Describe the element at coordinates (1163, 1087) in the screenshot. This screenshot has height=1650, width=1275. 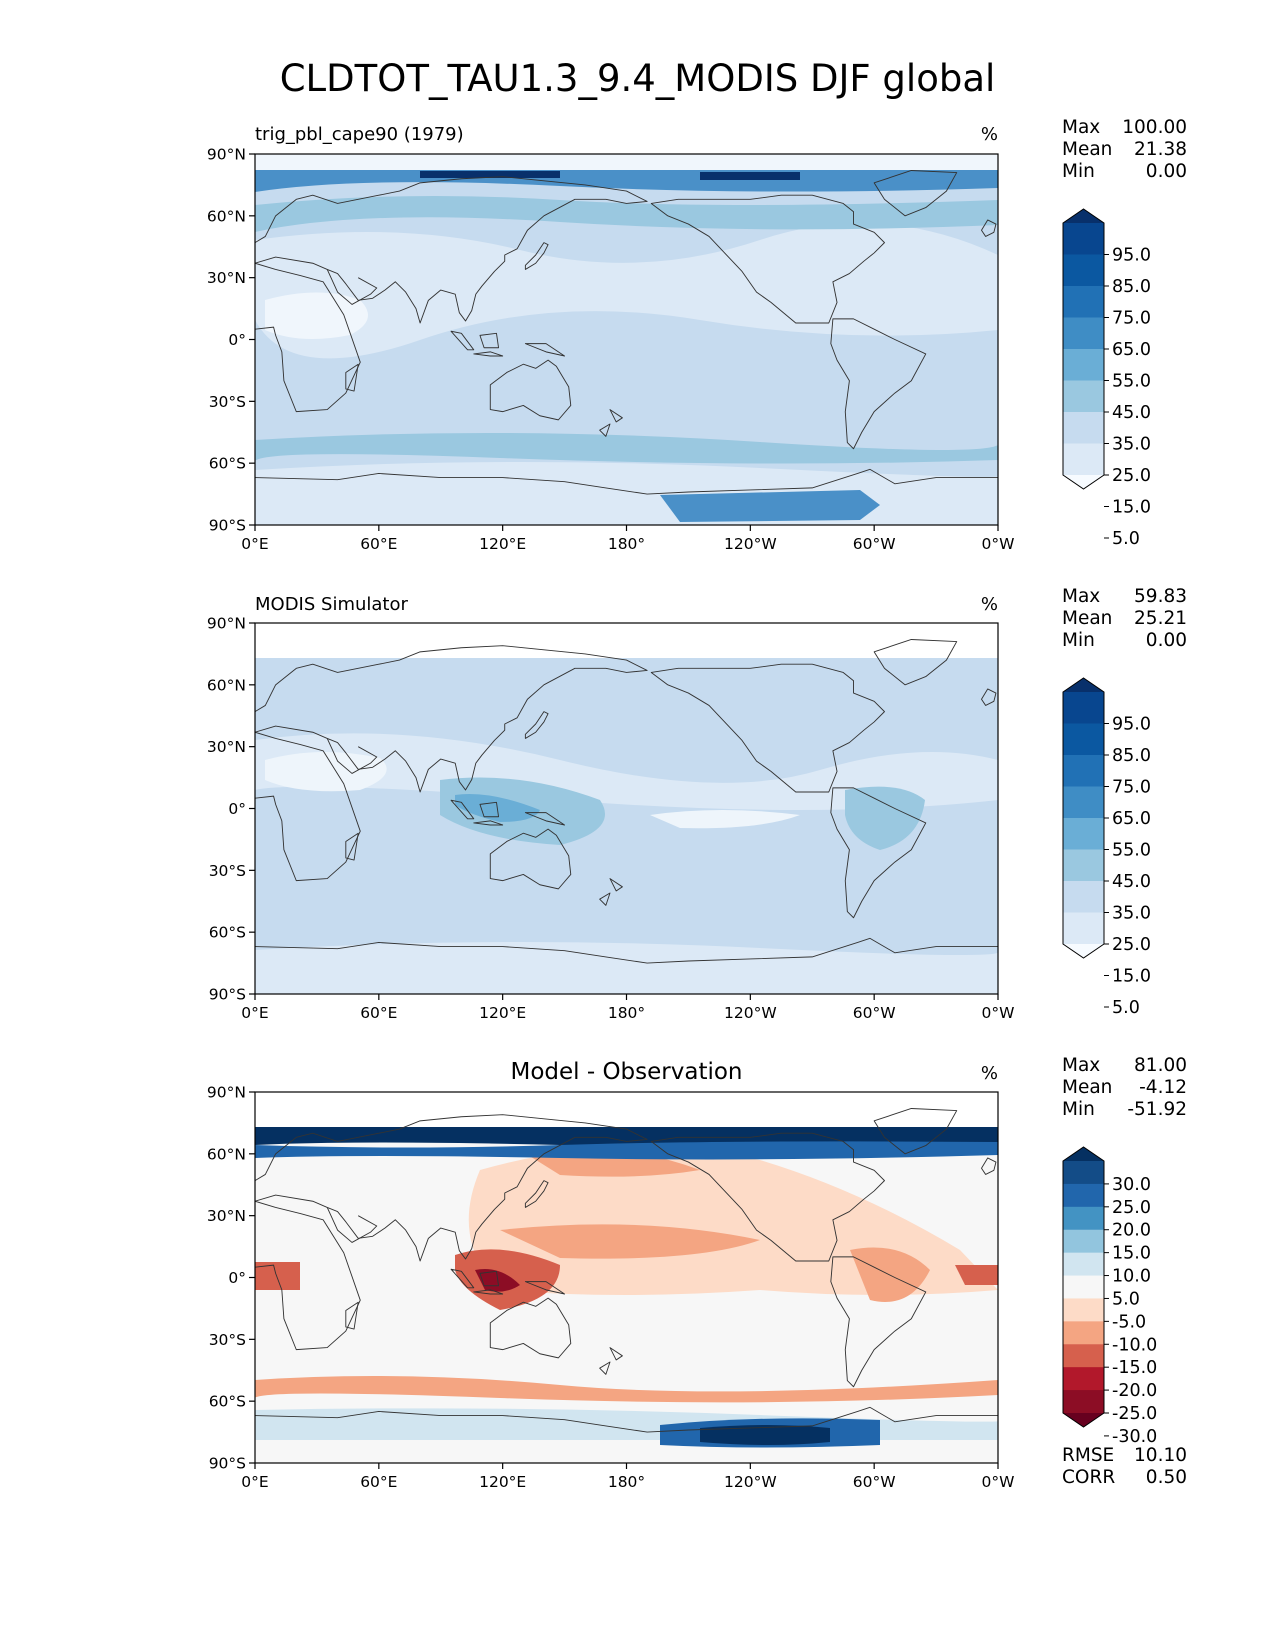
I see `difference-stat-value-mean: -4.12` at that location.